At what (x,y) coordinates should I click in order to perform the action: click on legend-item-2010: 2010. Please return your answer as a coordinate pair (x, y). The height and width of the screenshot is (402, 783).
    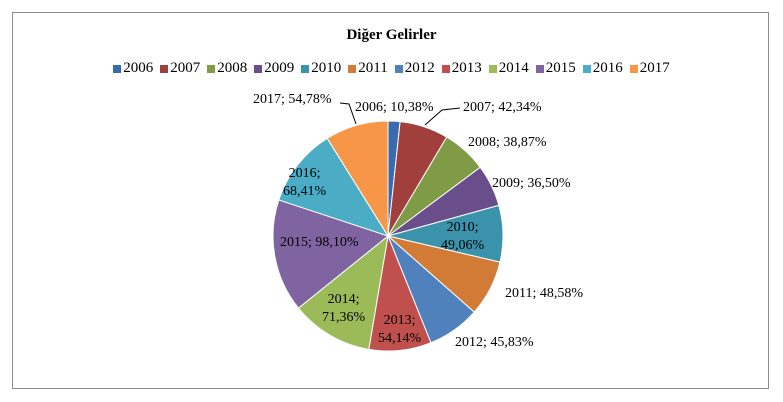
    Looking at the image, I should click on (321, 68).